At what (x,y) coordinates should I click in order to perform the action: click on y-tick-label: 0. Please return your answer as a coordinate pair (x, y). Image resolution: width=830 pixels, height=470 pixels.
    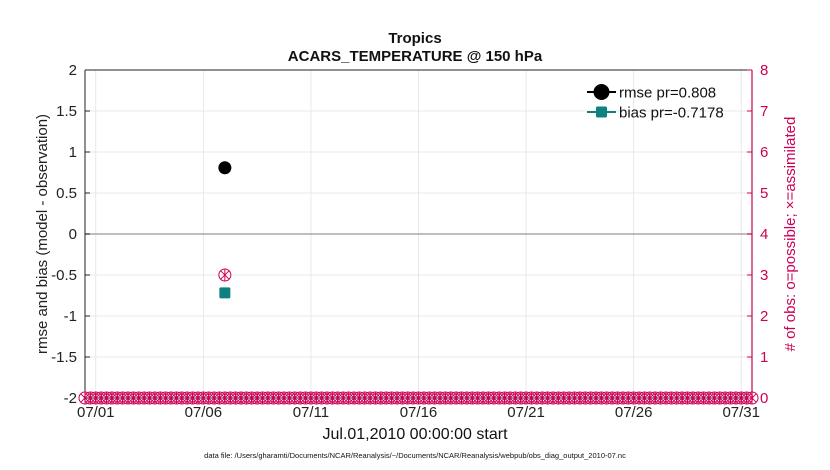
    Looking at the image, I should click on (73, 234).